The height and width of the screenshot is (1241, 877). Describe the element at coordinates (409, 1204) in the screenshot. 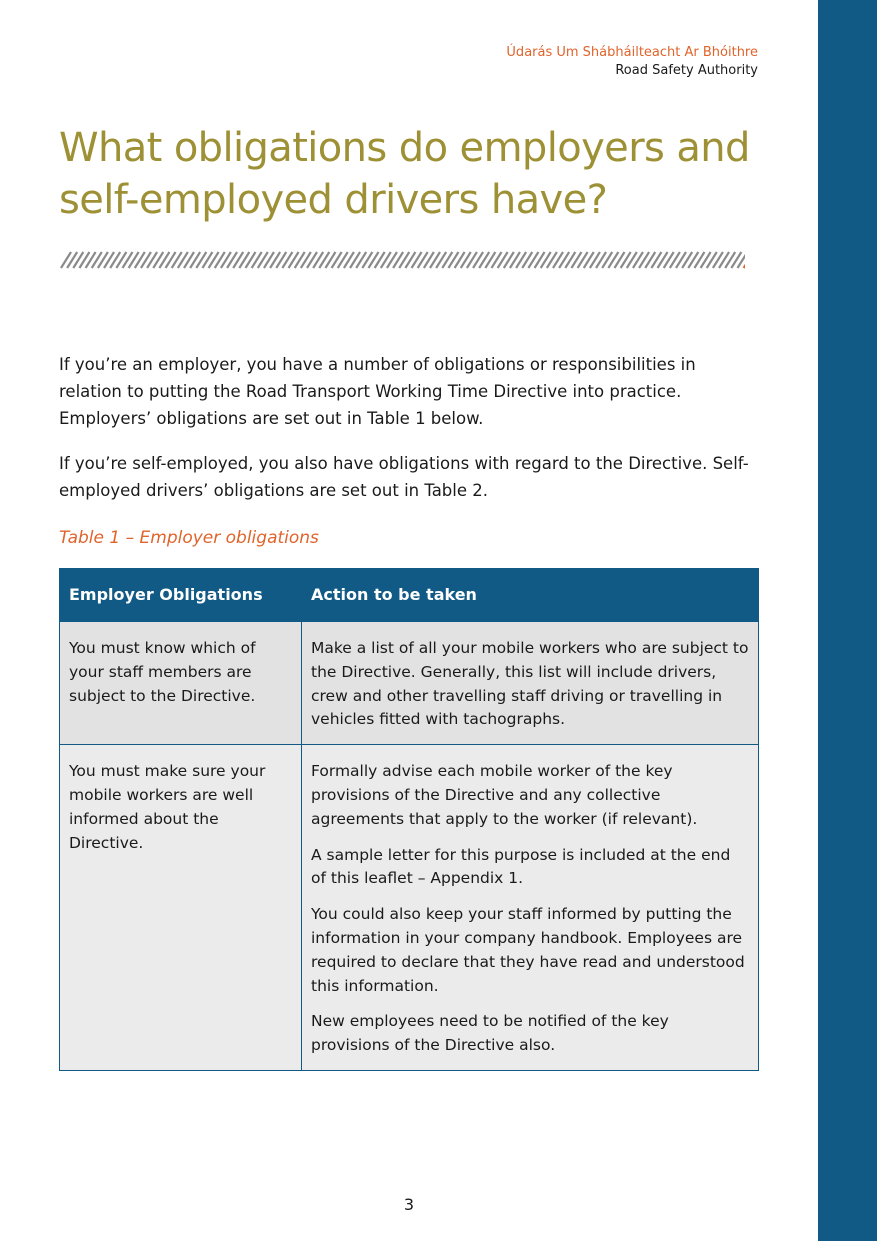

I see `page-number: 3` at that location.